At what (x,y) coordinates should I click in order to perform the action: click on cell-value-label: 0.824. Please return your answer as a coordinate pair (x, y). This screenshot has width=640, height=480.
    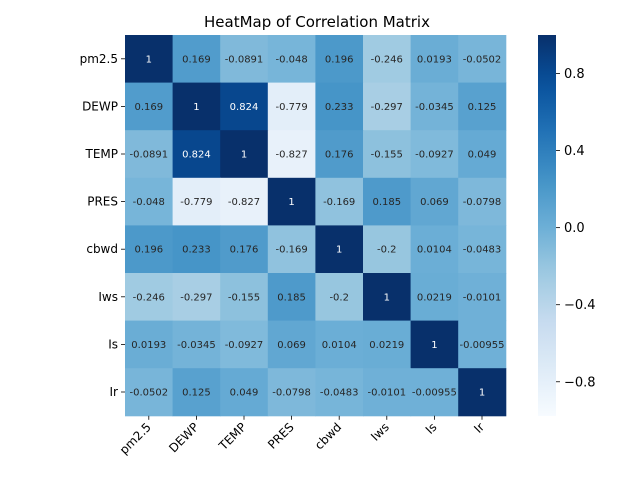
    Looking at the image, I should click on (196, 155).